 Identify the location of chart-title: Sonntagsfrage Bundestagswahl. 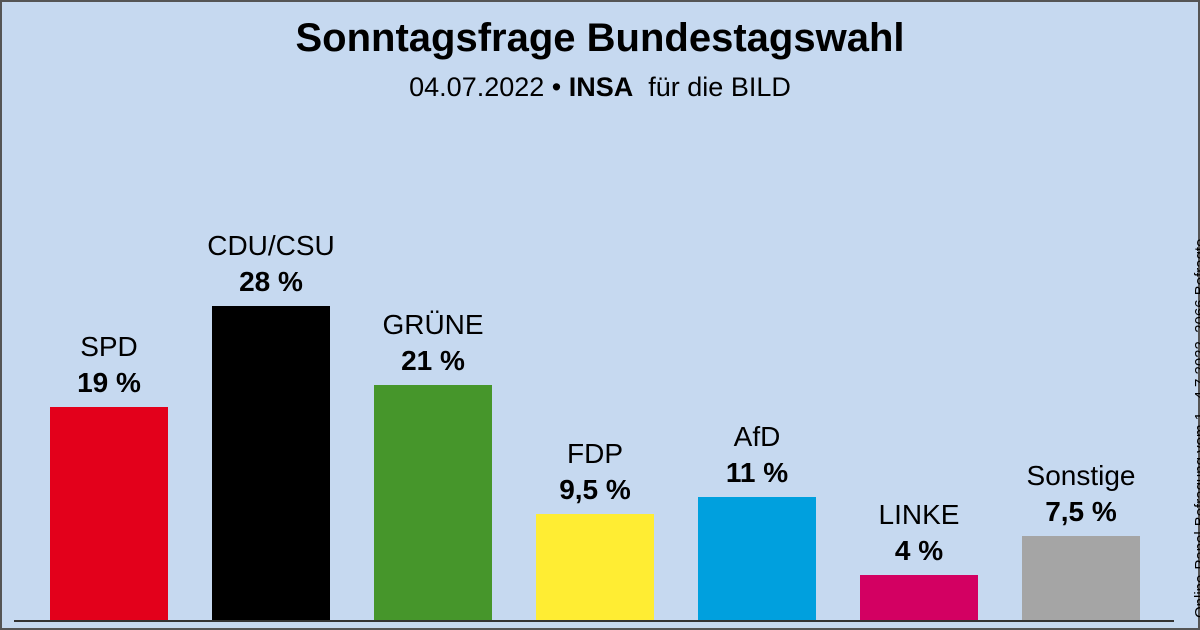
(600, 38).